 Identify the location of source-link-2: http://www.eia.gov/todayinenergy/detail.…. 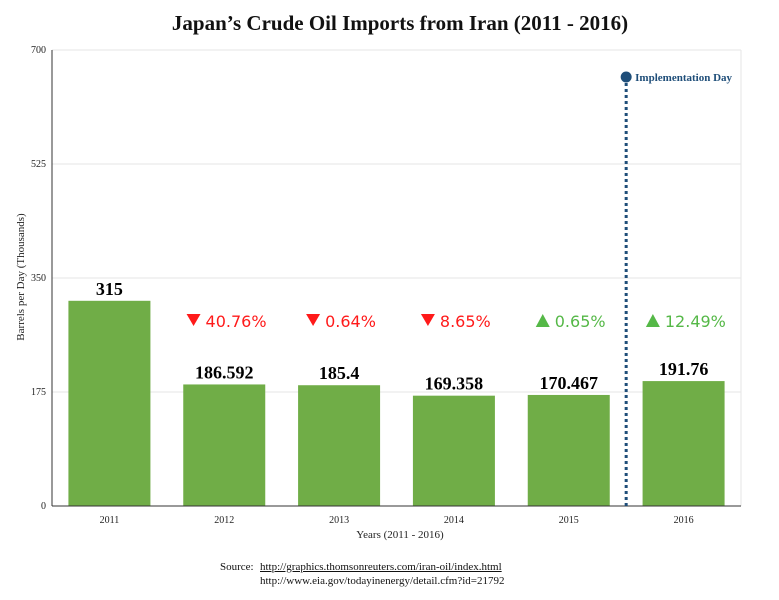
(382, 581).